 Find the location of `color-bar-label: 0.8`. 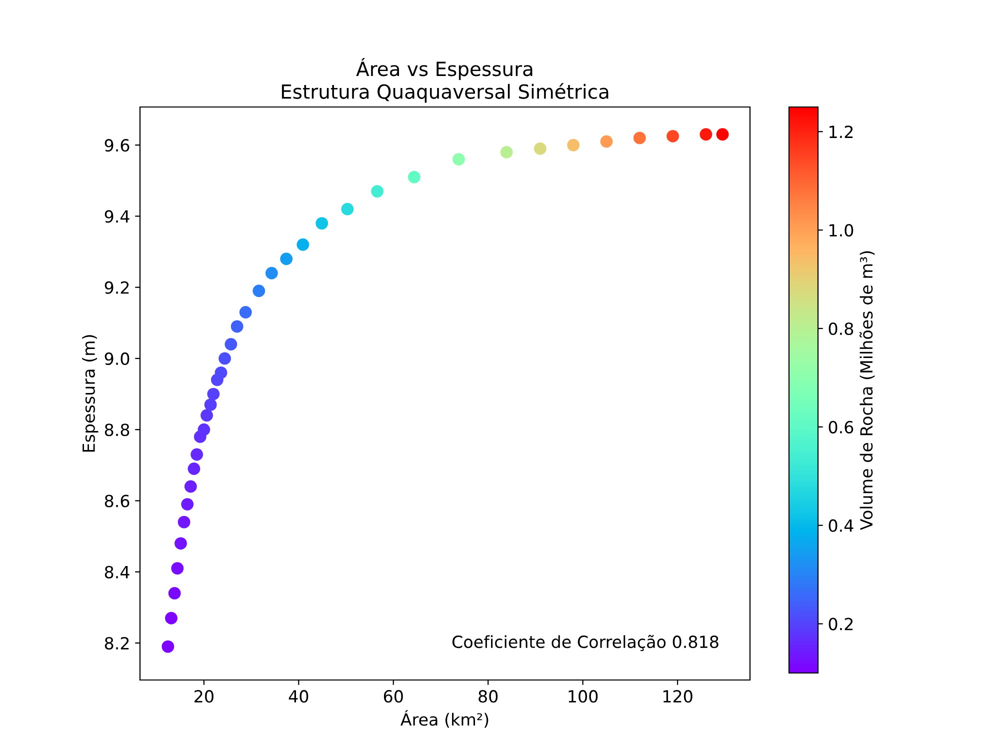

color-bar-label: 0.8 is located at coordinates (841, 329).